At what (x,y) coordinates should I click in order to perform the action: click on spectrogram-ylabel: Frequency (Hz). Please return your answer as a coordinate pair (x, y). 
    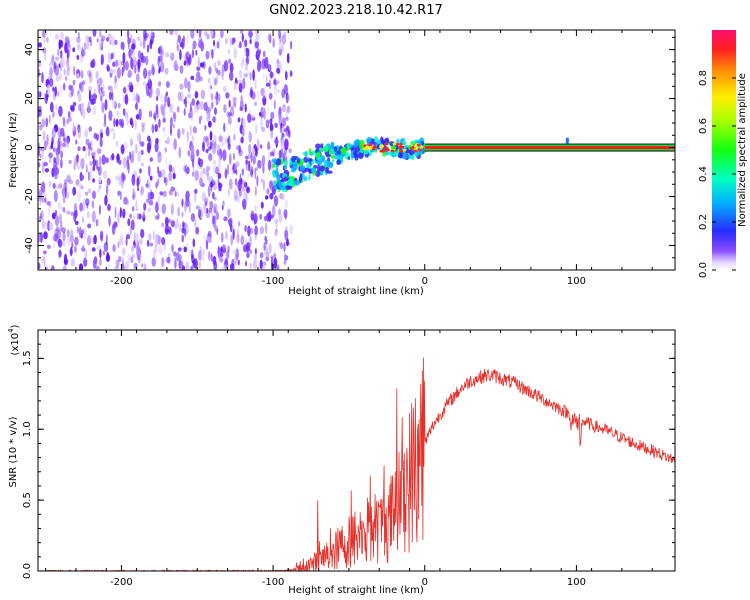
    Looking at the image, I should click on (13, 150).